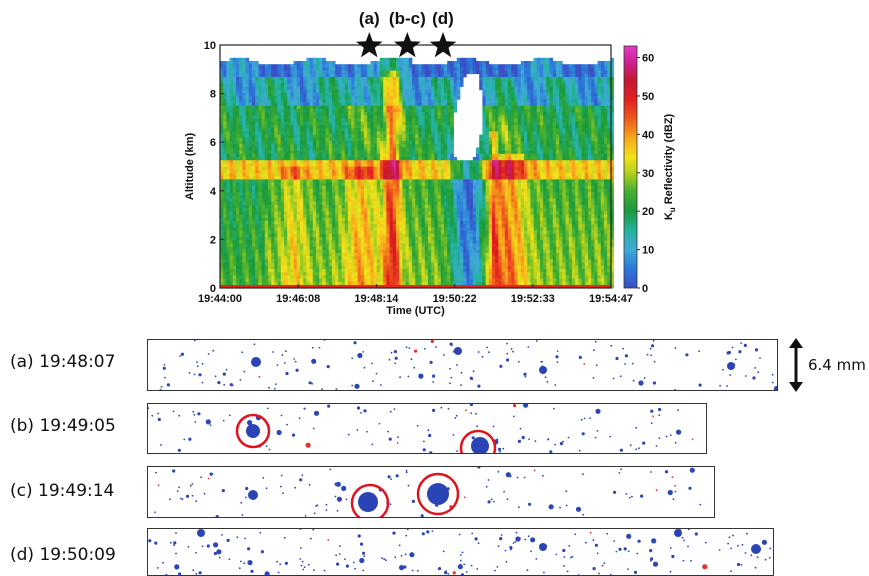  I want to click on strip-b-label: (b) 19:49:05, so click(63, 426).